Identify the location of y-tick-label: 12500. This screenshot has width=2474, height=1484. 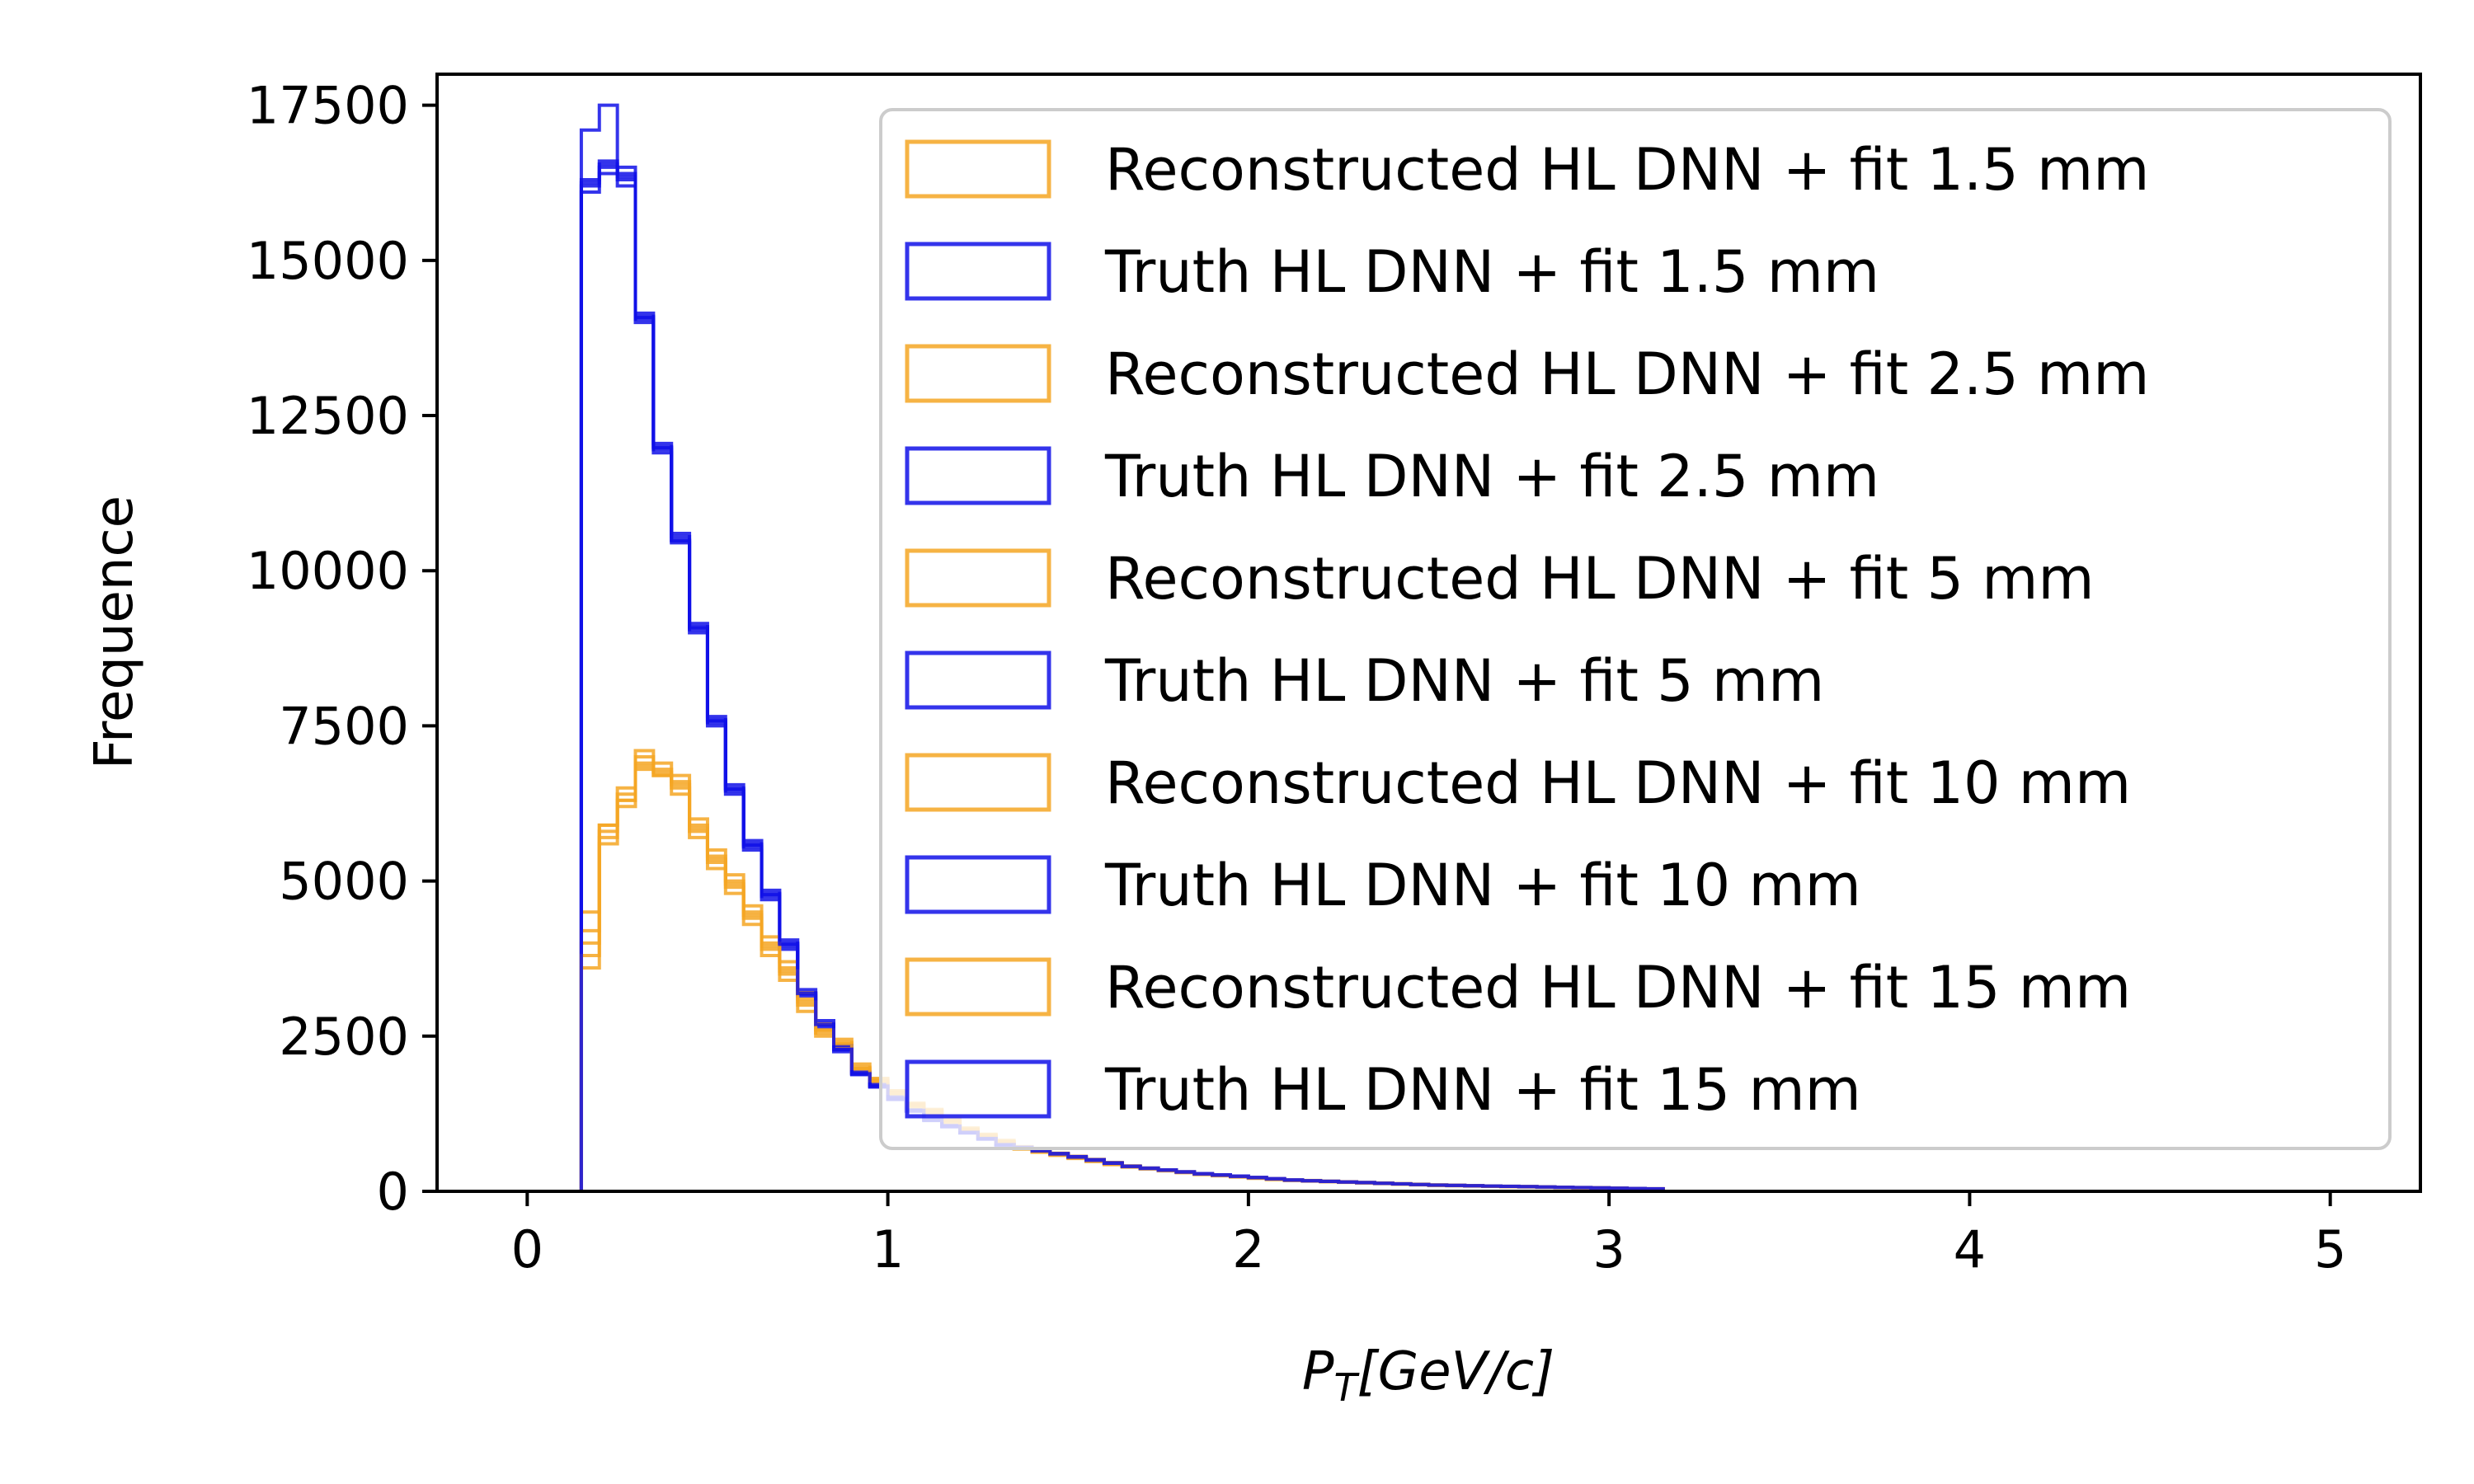
(328, 416).